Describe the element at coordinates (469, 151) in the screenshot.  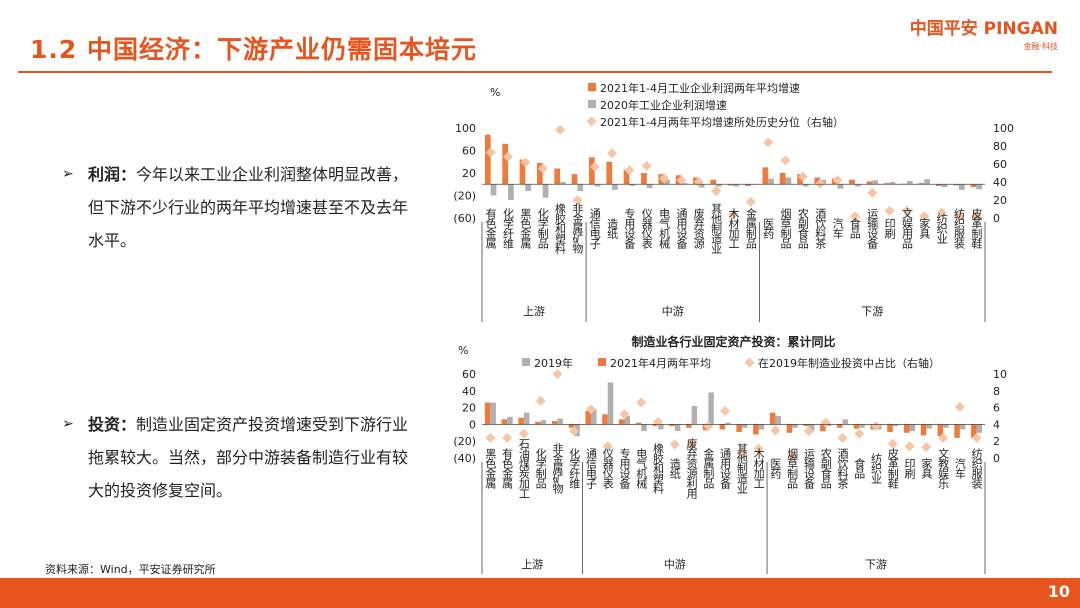
I see `y-tick-left: 60` at that location.